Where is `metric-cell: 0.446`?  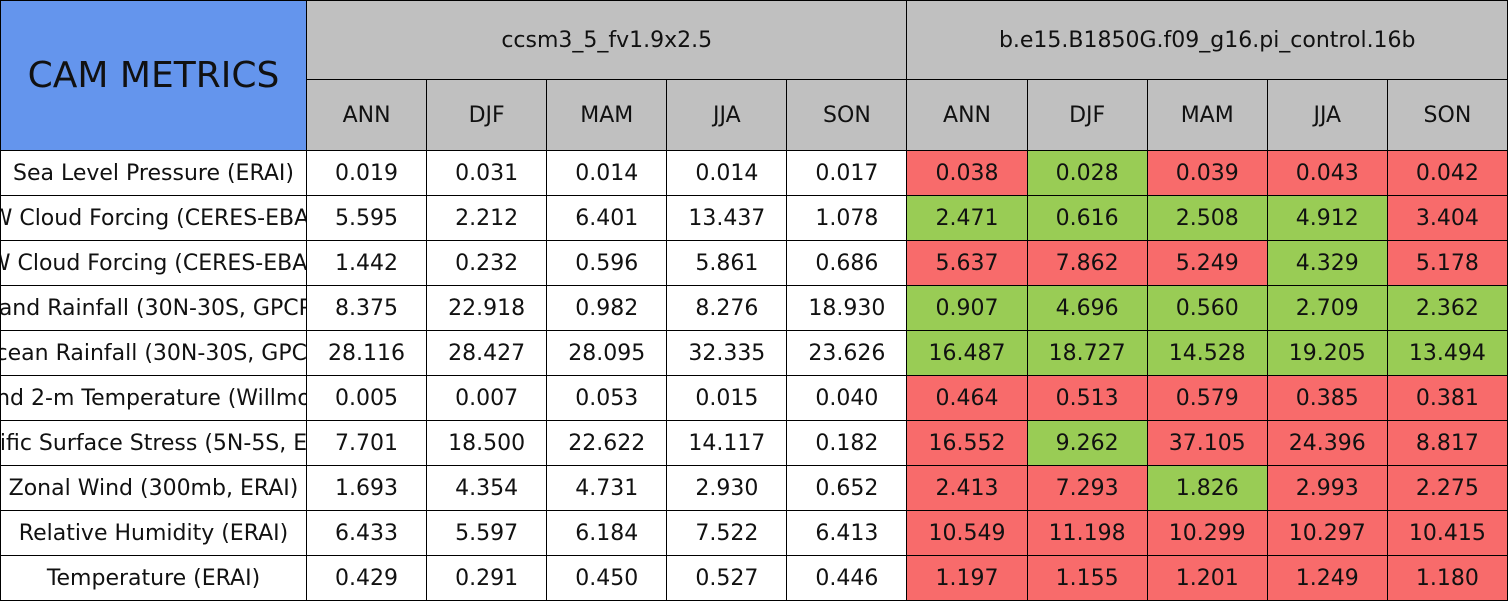 metric-cell: 0.446 is located at coordinates (847, 578).